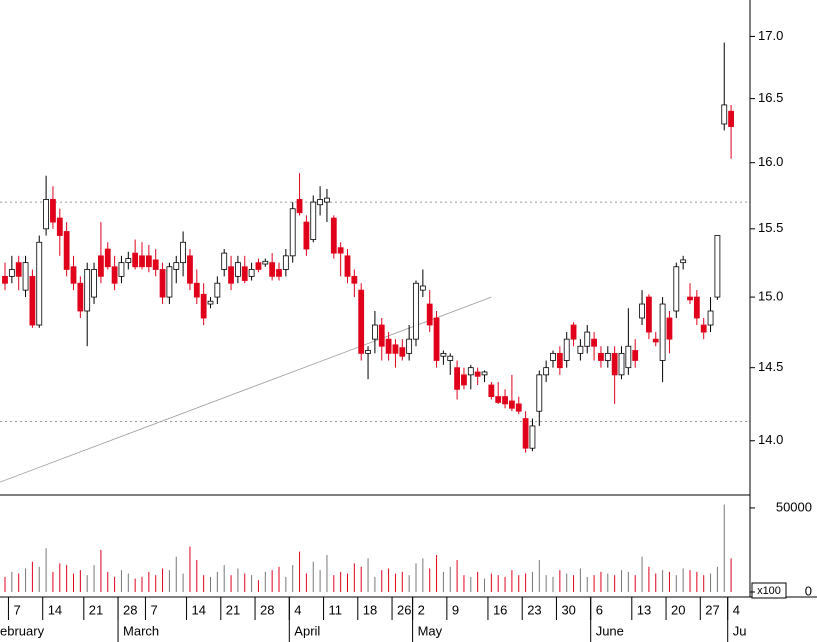 The image size is (817, 642). Describe the element at coordinates (808, 590) in the screenshot. I see `volume-tick-label: 0` at that location.